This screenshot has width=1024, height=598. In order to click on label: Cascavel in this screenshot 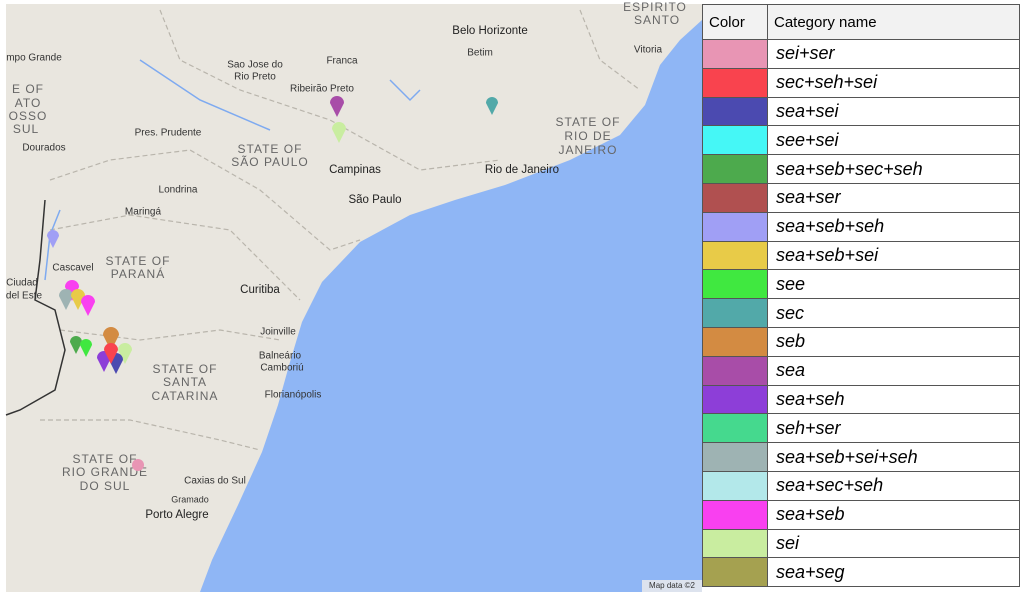, I will do `click(72, 268)`.